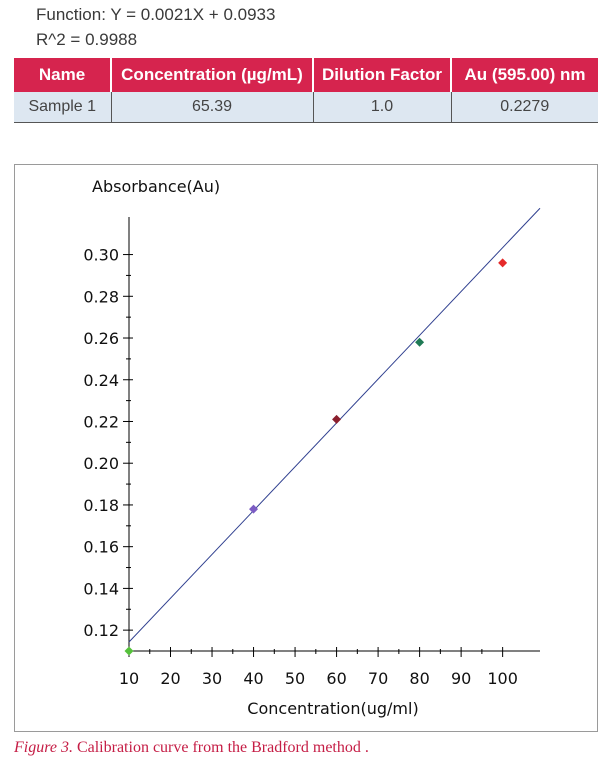 This screenshot has width=609, height=763. What do you see at coordinates (212, 678) in the screenshot?
I see `x-tick-label: 30` at bounding box center [212, 678].